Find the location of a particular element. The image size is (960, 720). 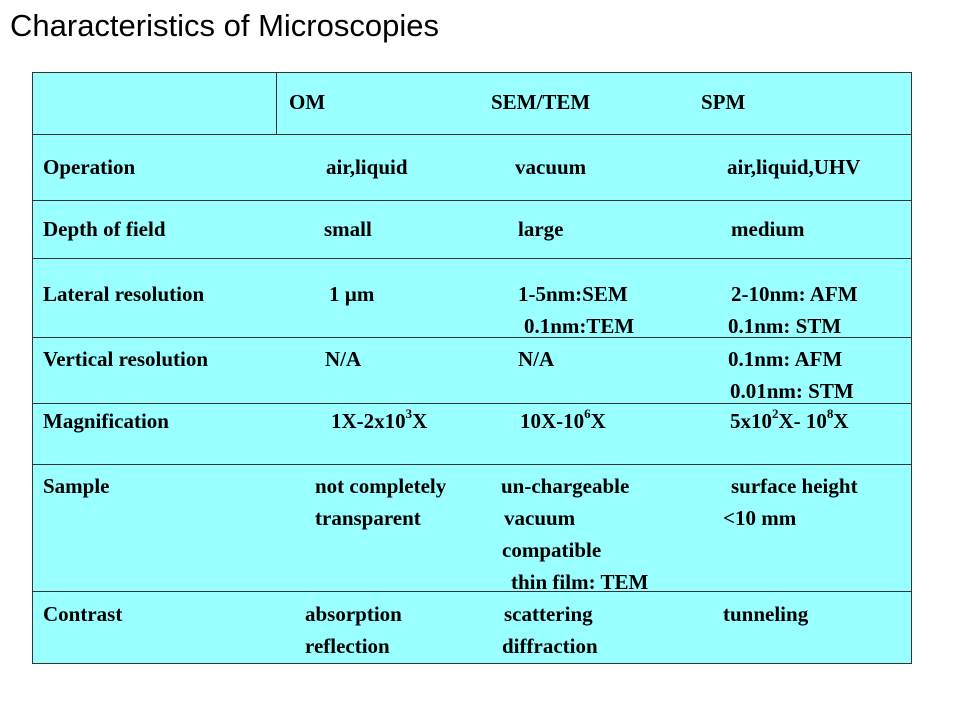

header-divider is located at coordinates (276, 104).